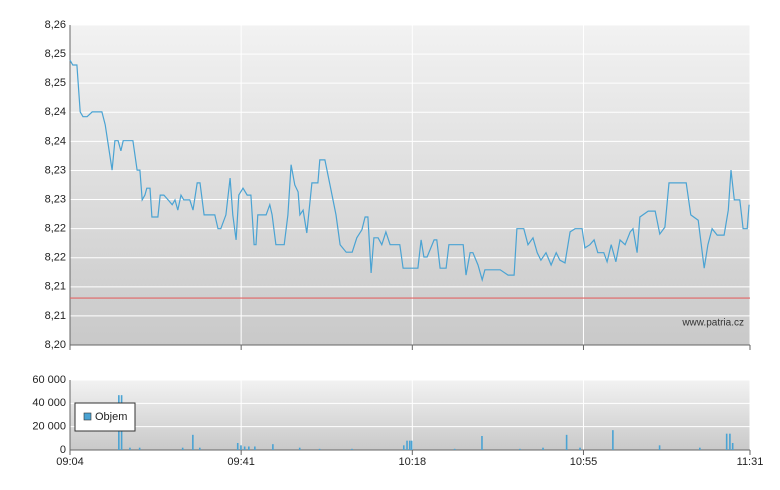  I want to click on legend-label: Objem, so click(111, 417).